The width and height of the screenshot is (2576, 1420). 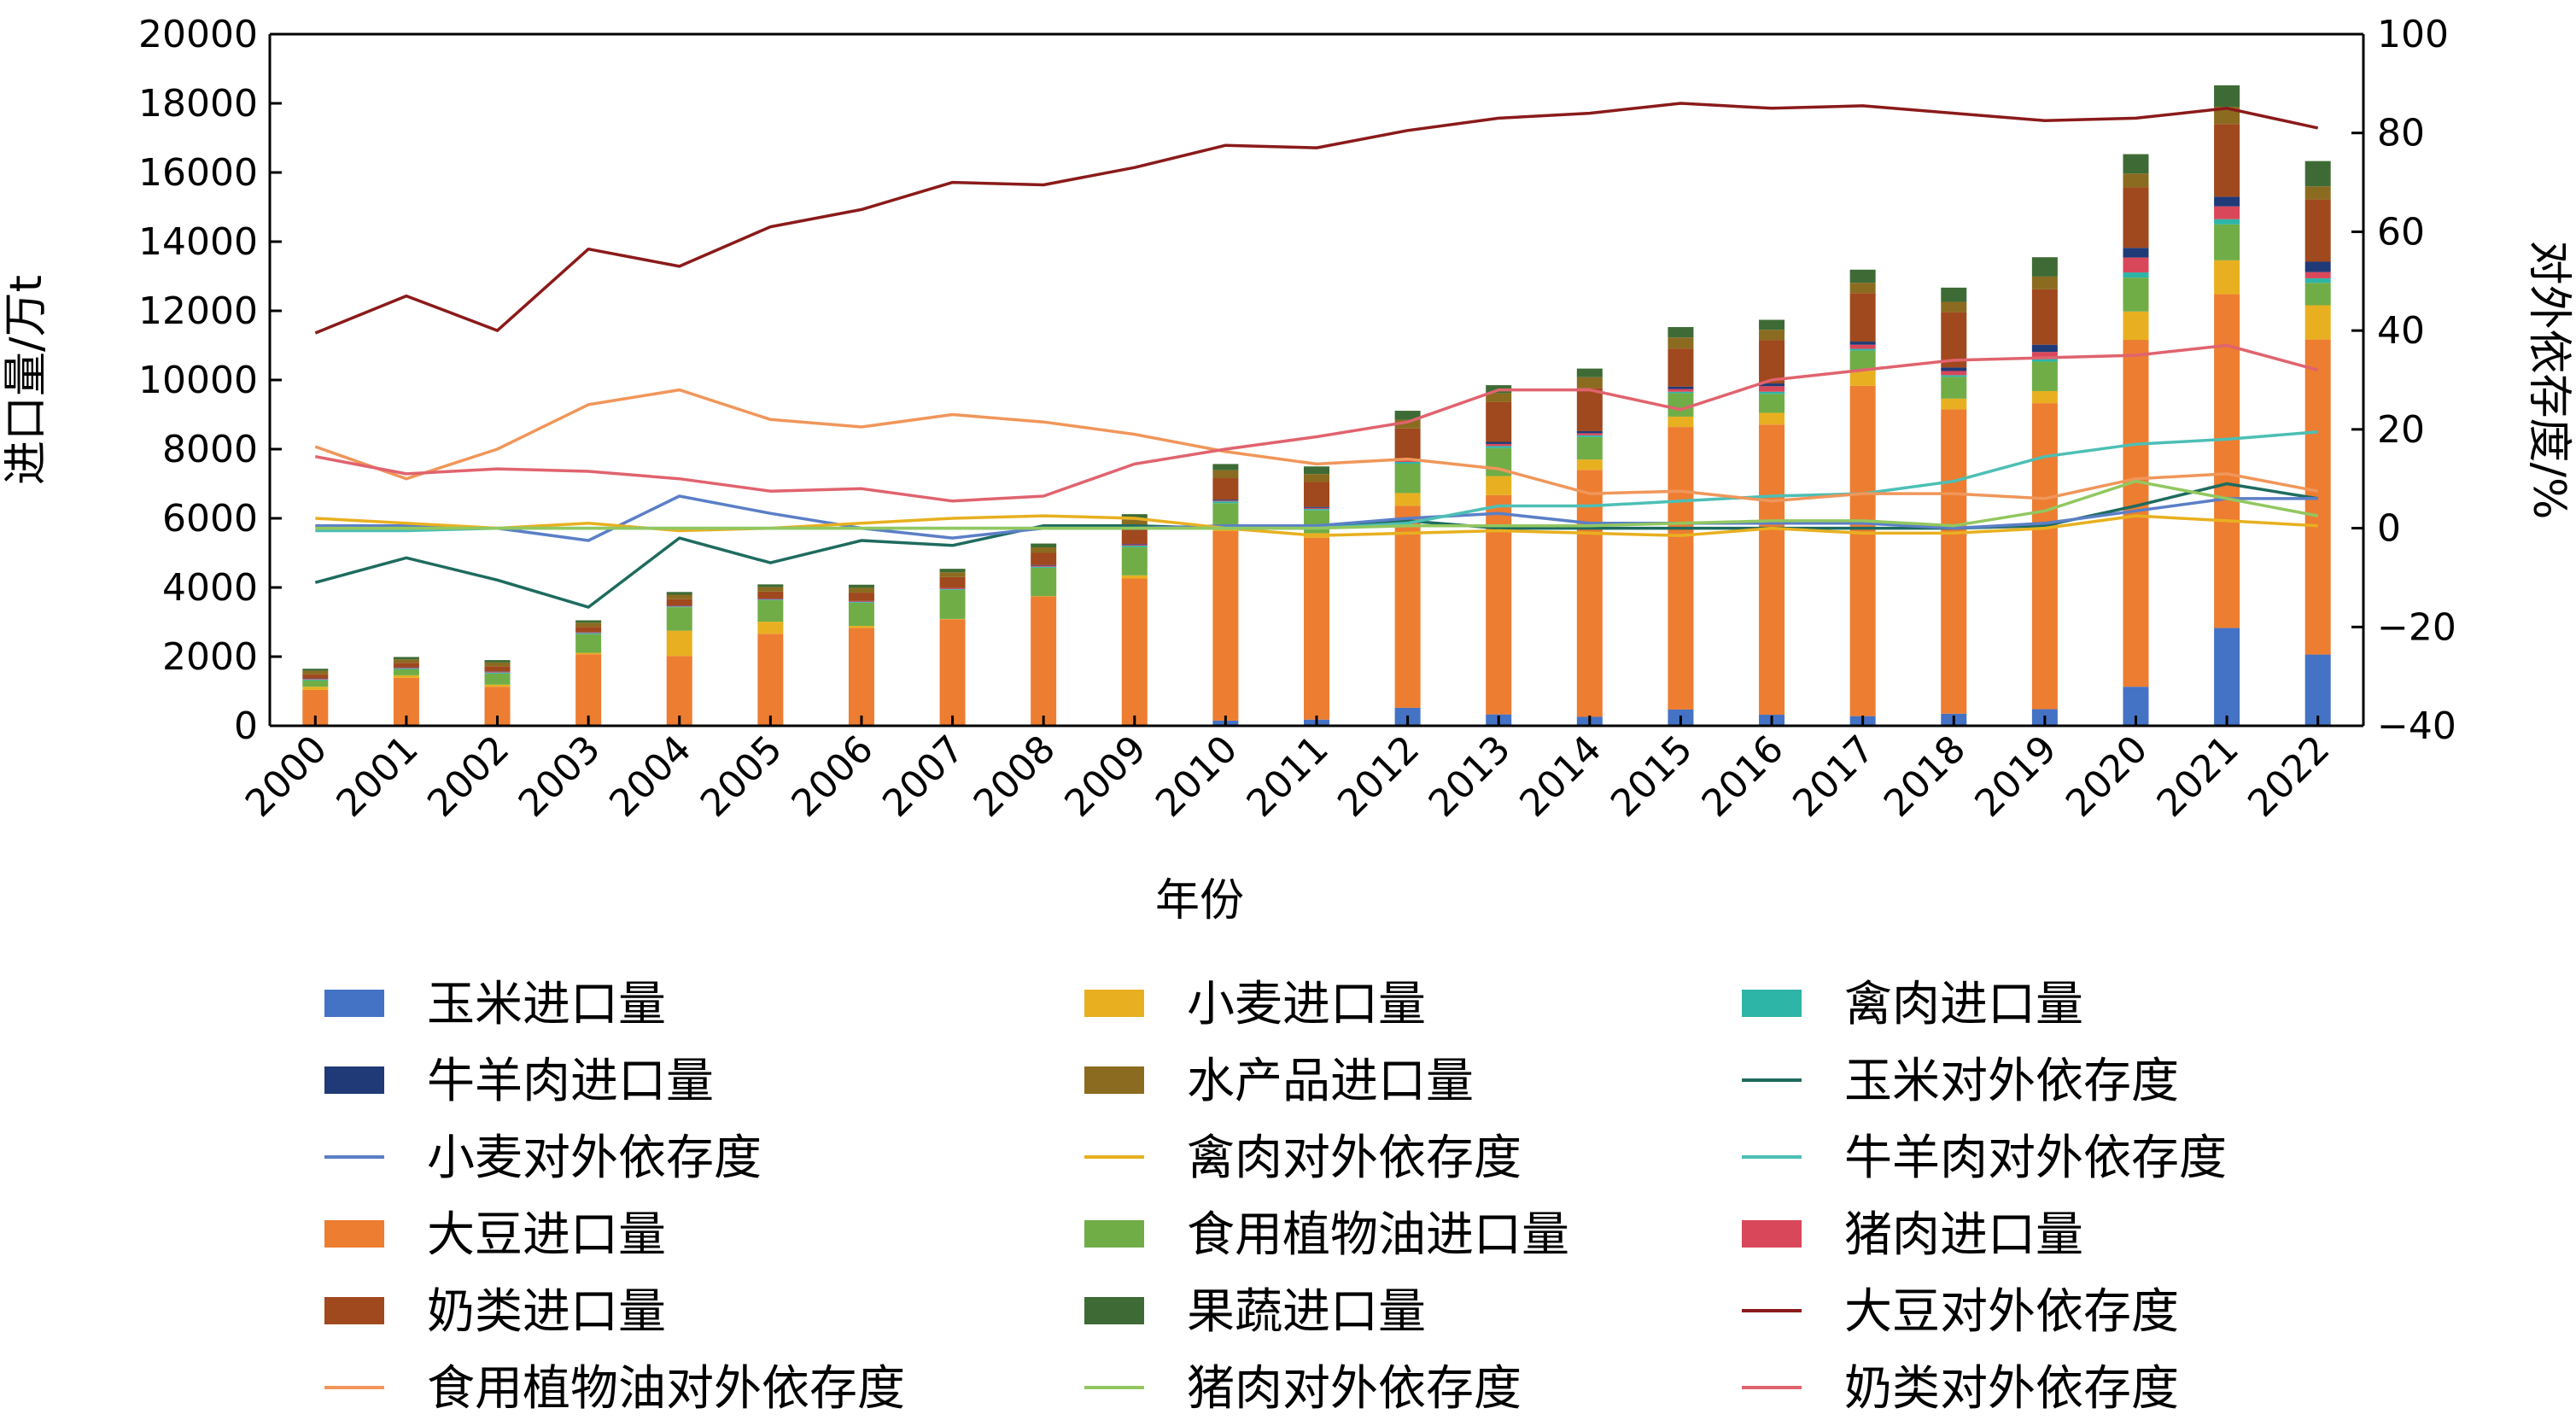 What do you see at coordinates (377, 777) in the screenshot?
I see `x-tick-label: 2001` at bounding box center [377, 777].